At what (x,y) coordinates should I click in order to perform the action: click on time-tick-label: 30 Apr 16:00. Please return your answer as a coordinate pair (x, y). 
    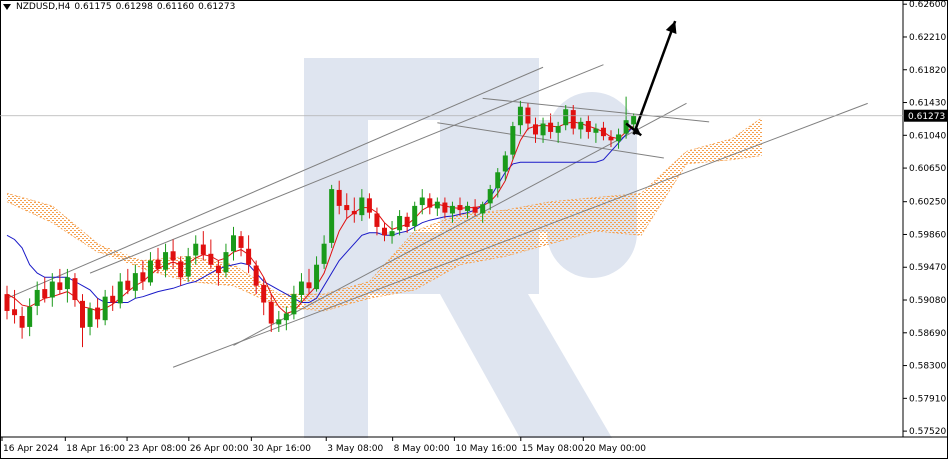
    Looking at the image, I should click on (281, 449).